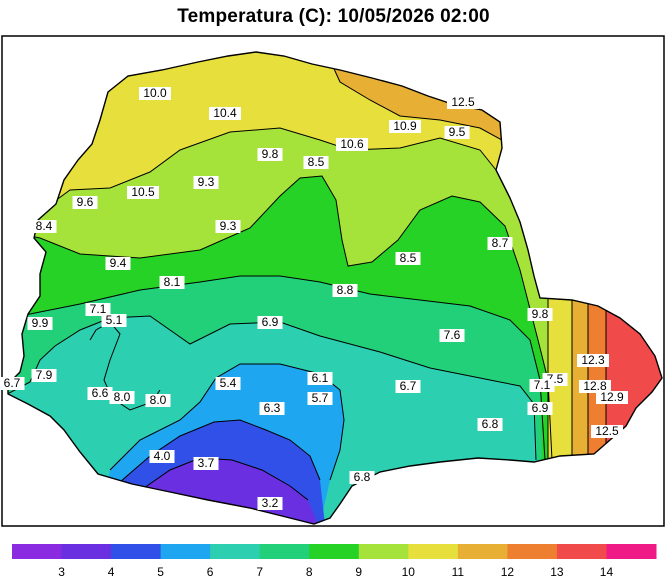 Image resolution: width=667 pixels, height=587 pixels. Describe the element at coordinates (595, 386) in the screenshot. I see `value-label-text: 12.8` at that location.